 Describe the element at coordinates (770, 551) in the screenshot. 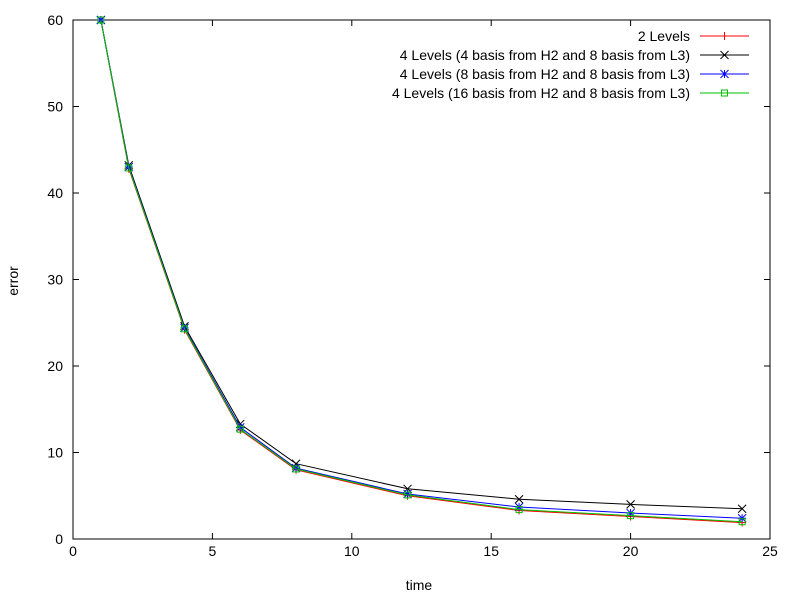

I see `x-tick-label: 25` at that location.